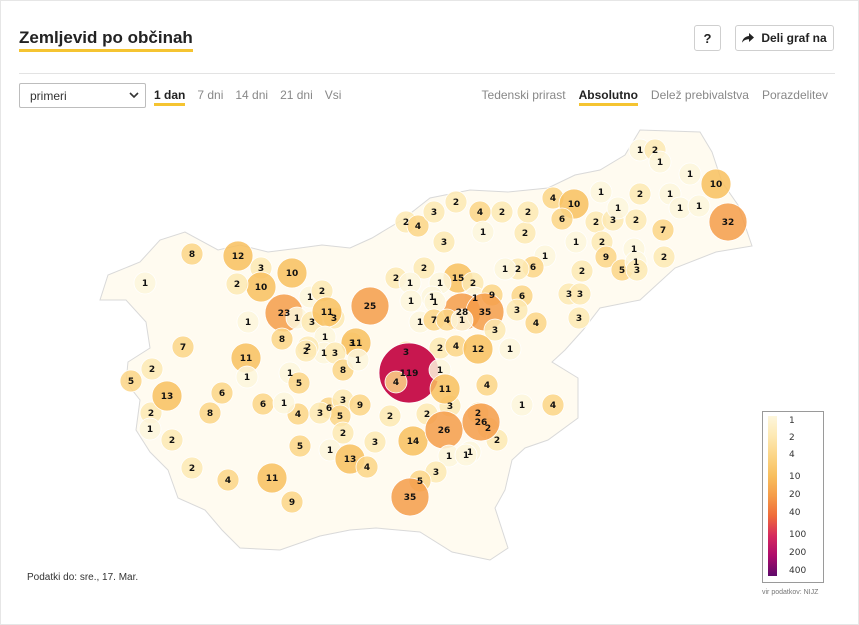 This screenshot has height=625, width=859. What do you see at coordinates (797, 535) in the screenshot?
I see `legend-tick-label: 100` at bounding box center [797, 535].